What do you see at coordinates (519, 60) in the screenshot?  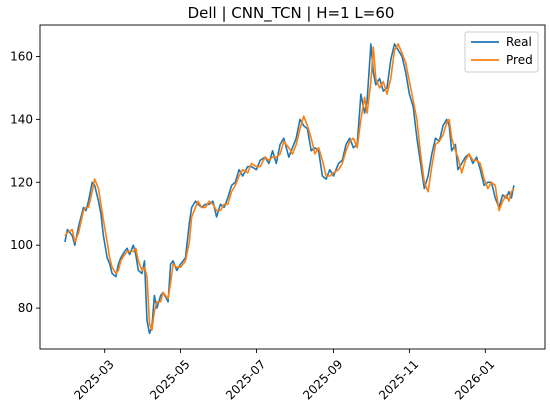 I see `legend-label-pred: Pred` at bounding box center [519, 60].